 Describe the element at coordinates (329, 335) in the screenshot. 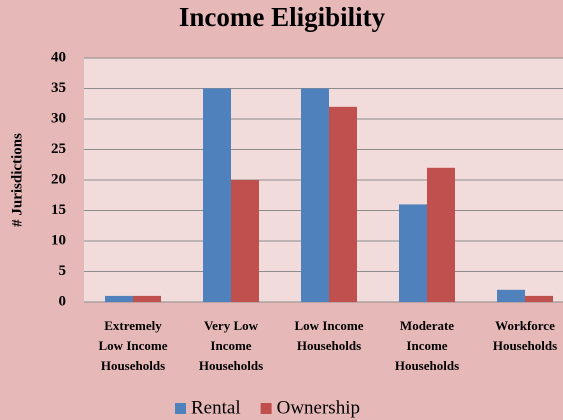

I see `x-tick-label: Low Income Households` at that location.